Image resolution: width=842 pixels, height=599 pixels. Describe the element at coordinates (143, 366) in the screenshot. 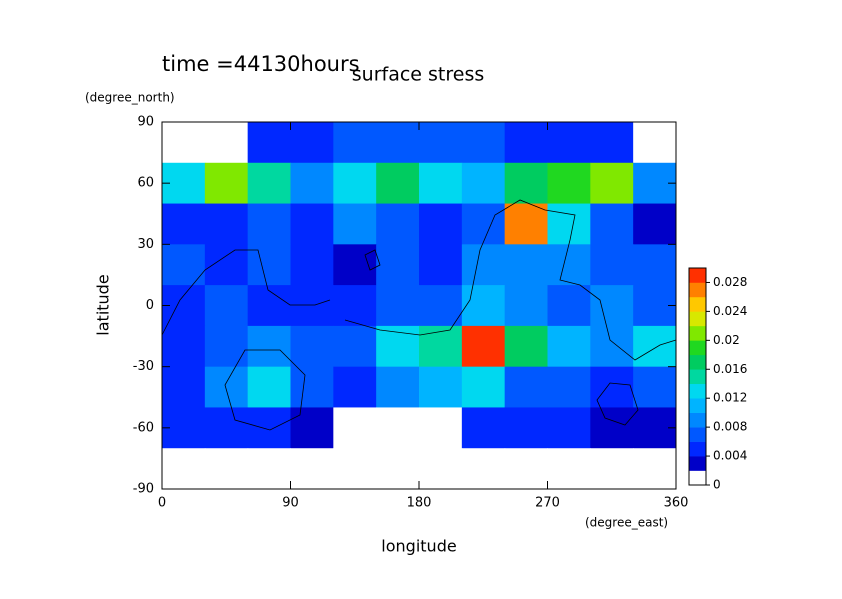

I see `y-tick-label: -30` at that location.